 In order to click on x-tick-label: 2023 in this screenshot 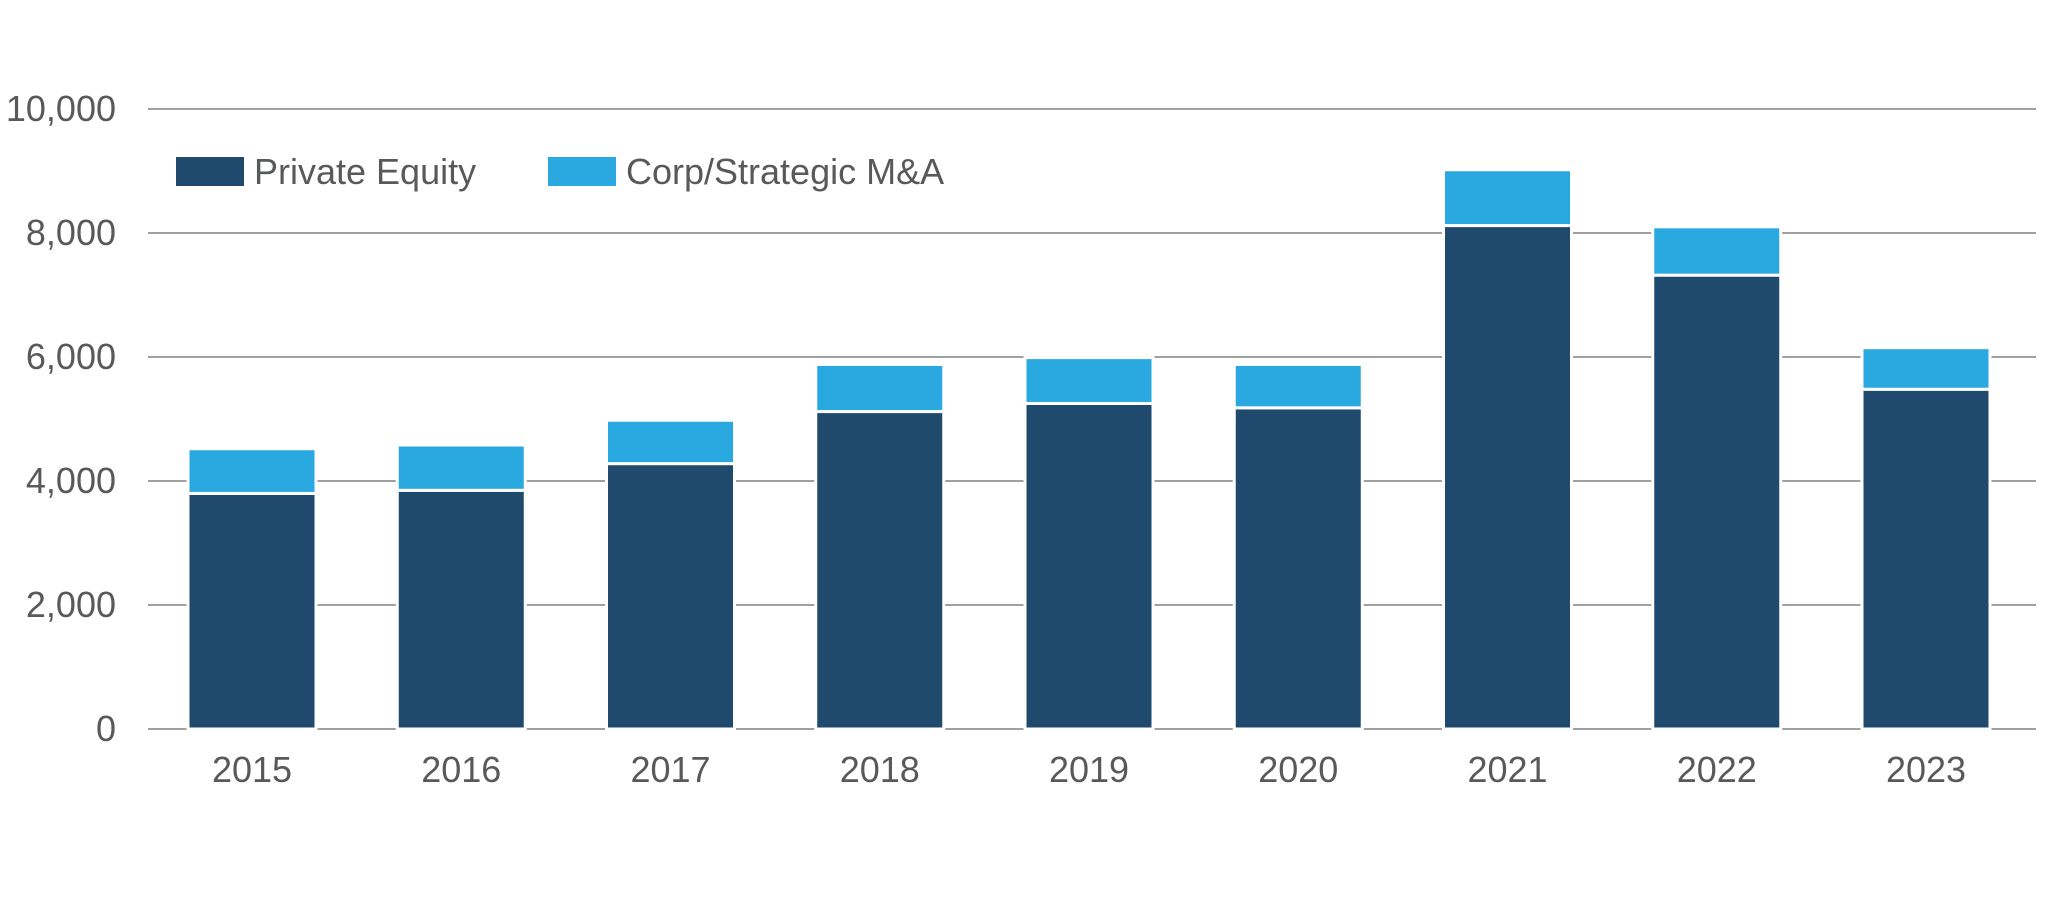, I will do `click(1926, 769)`.